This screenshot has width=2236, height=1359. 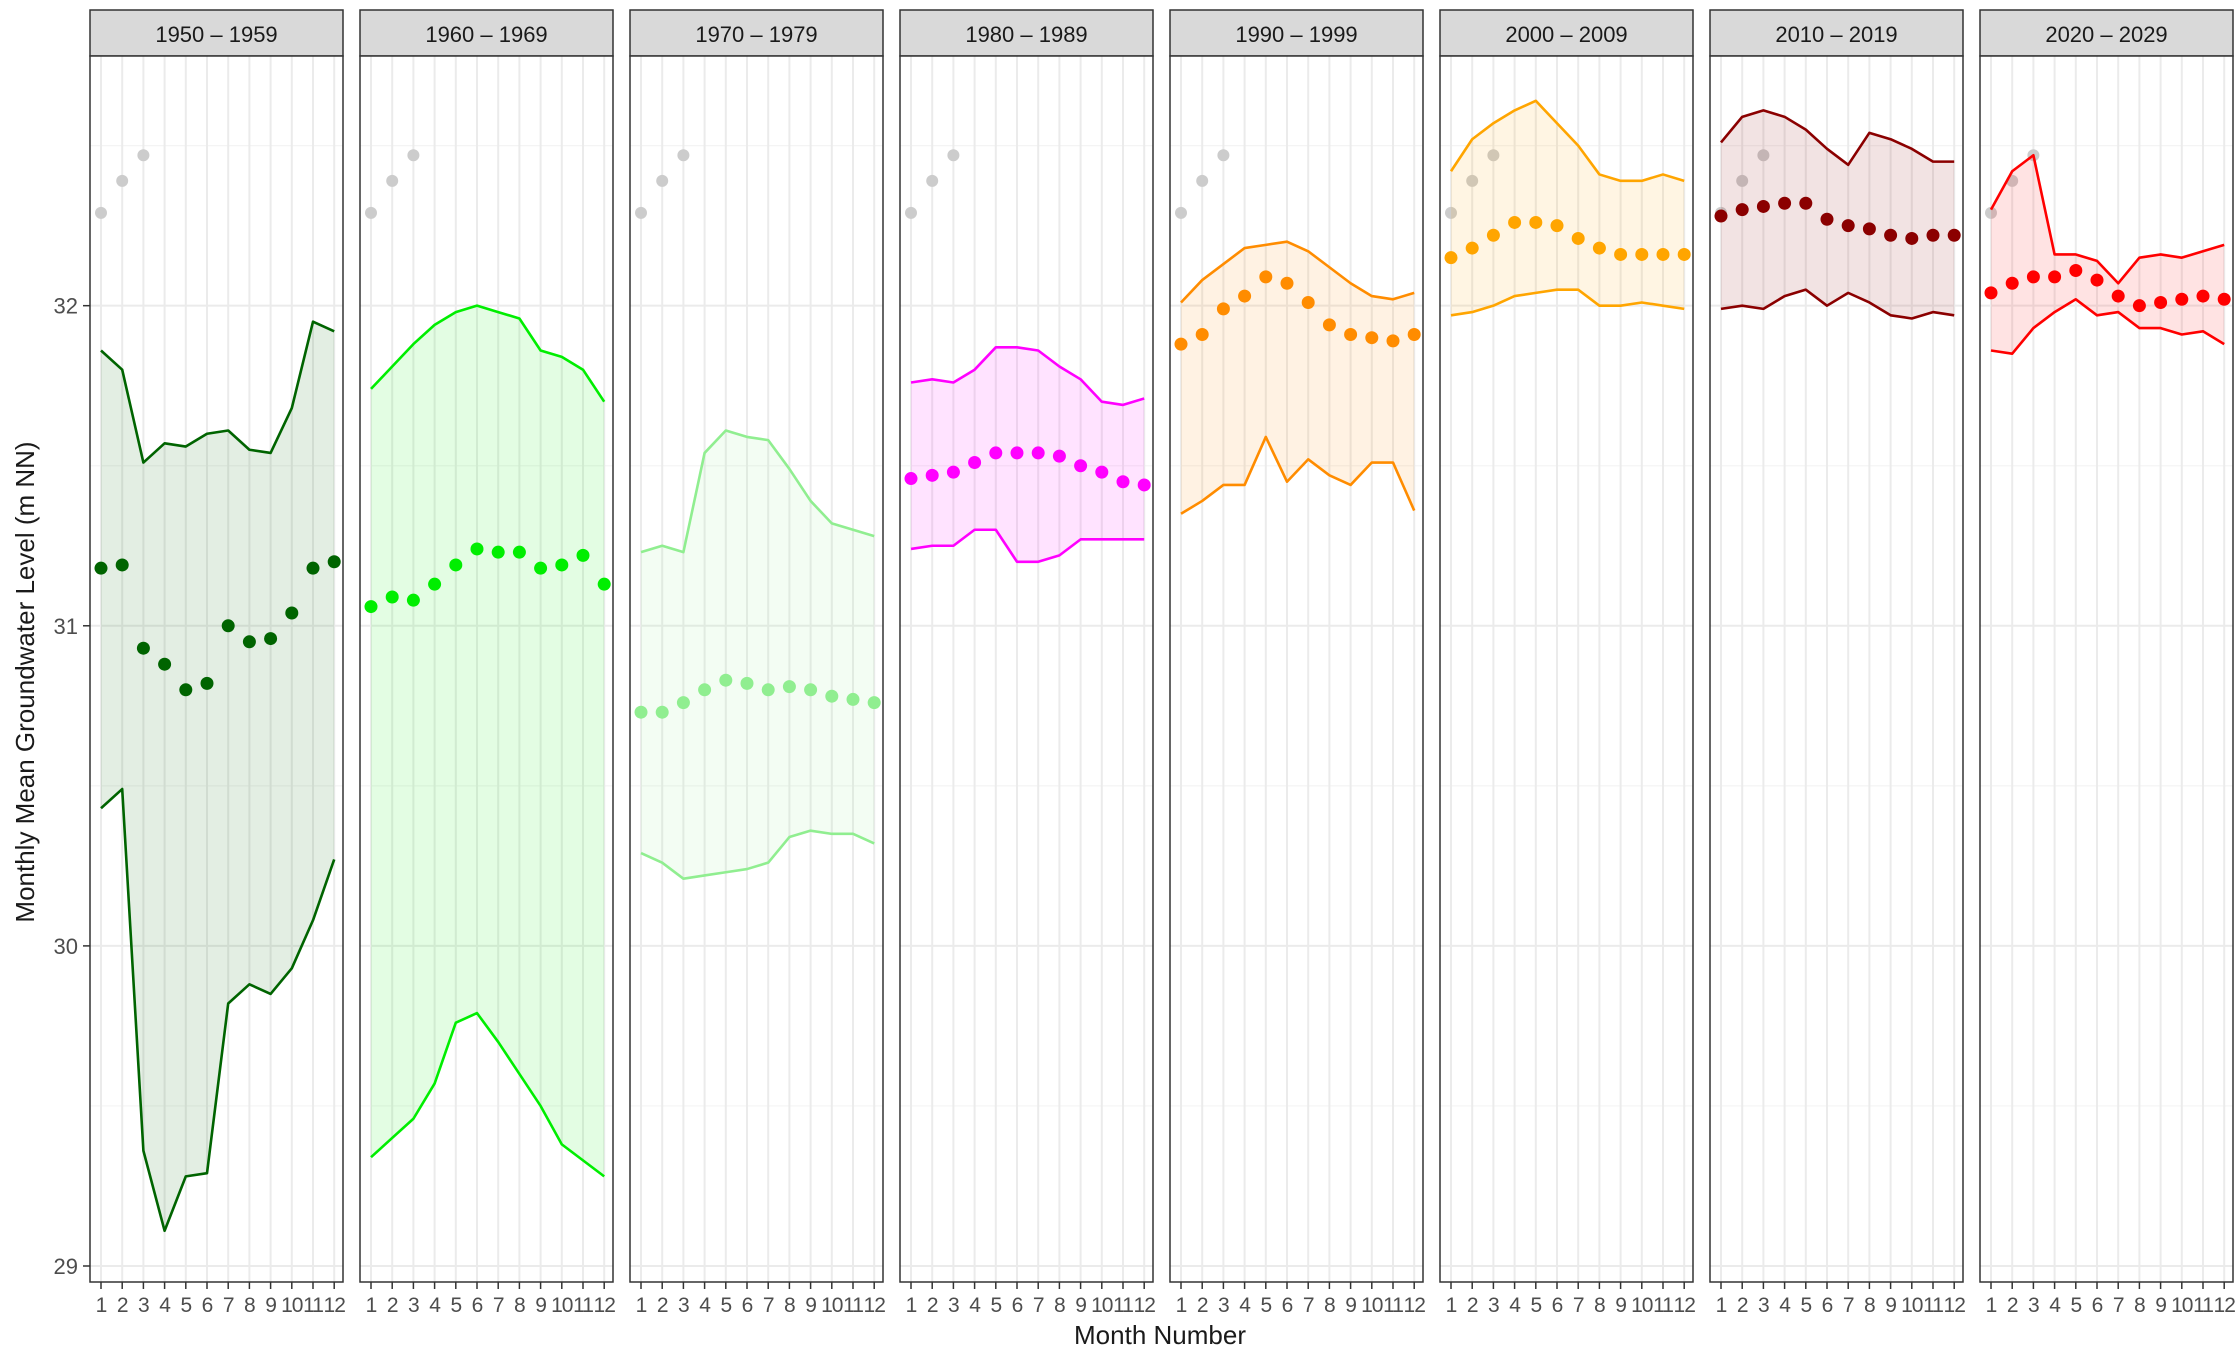 What do you see at coordinates (66, 946) in the screenshot?
I see `y-tick-label: 30` at bounding box center [66, 946].